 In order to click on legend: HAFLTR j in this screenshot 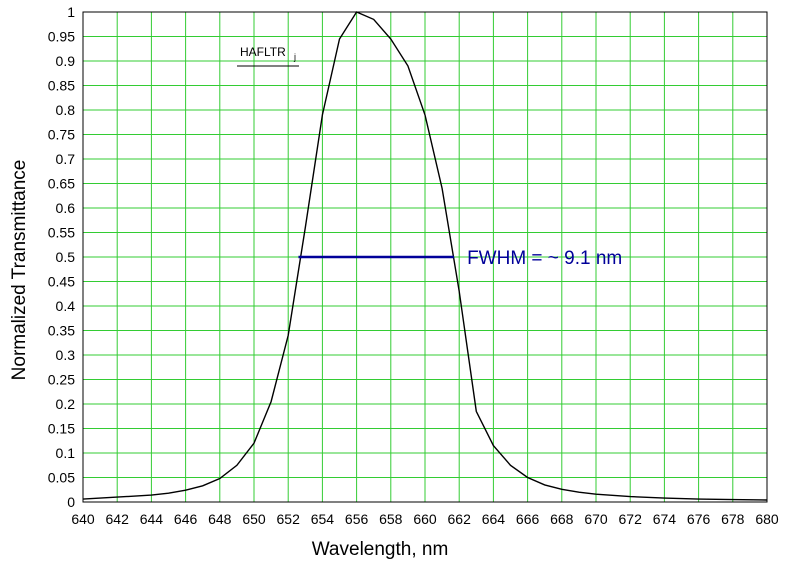, I will do `click(268, 56)`.